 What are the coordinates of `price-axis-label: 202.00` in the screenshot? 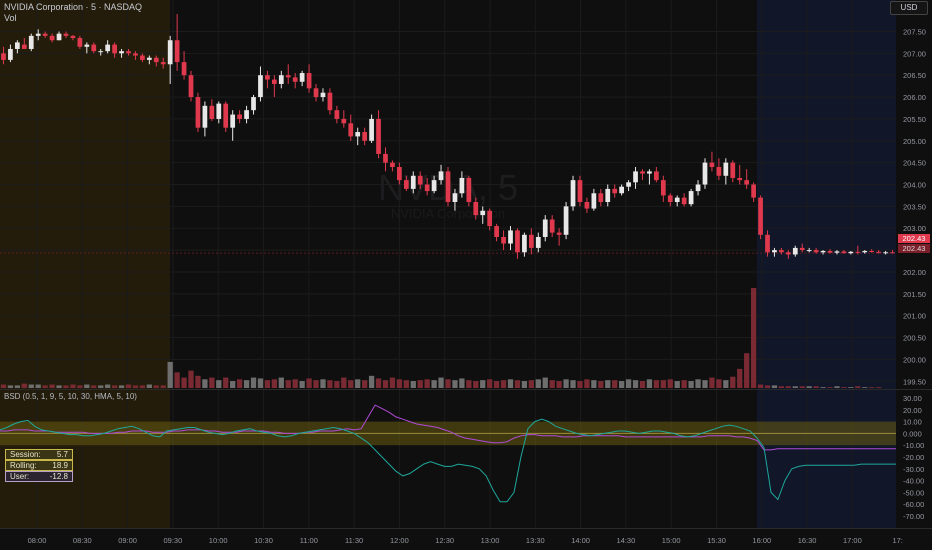 It's located at (914, 272).